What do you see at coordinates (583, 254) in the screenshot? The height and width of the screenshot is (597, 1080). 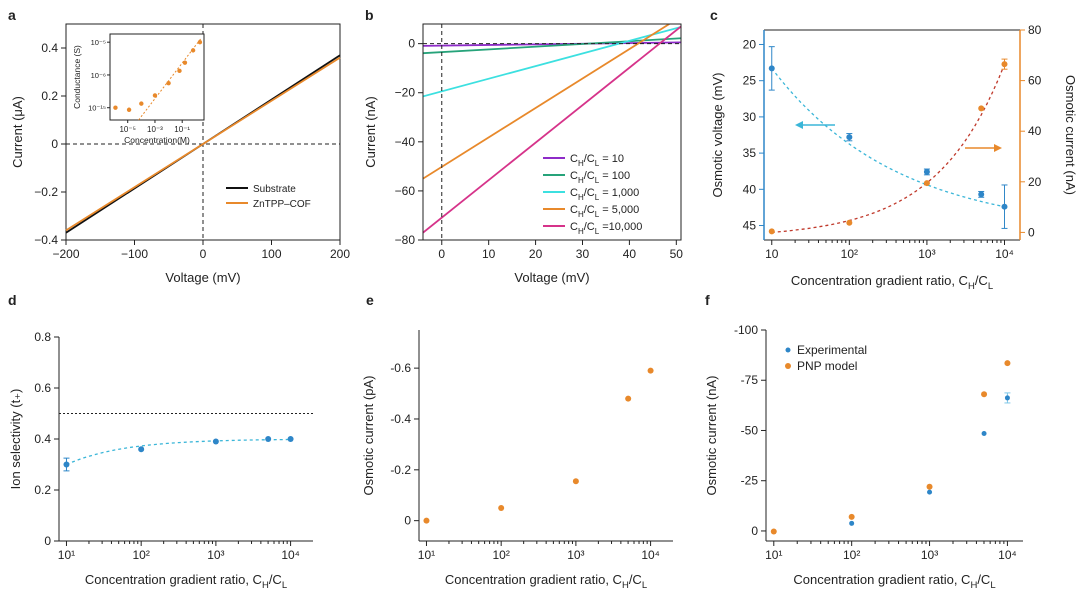 I see `x-tick-label: 30` at bounding box center [583, 254].